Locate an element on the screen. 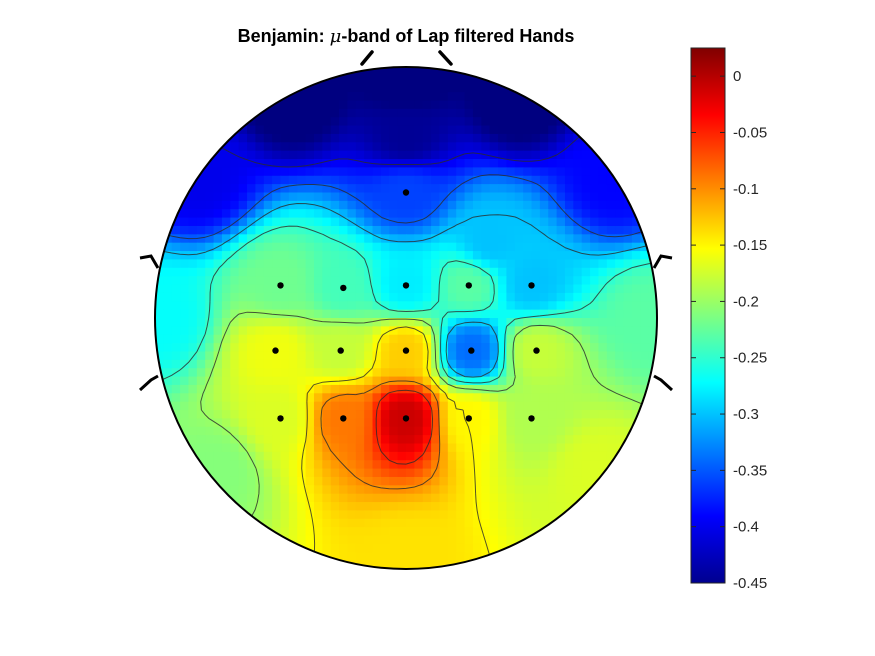 Image resolution: width=875 pixels, height=656 pixels. colorbar is located at coordinates (708, 315).